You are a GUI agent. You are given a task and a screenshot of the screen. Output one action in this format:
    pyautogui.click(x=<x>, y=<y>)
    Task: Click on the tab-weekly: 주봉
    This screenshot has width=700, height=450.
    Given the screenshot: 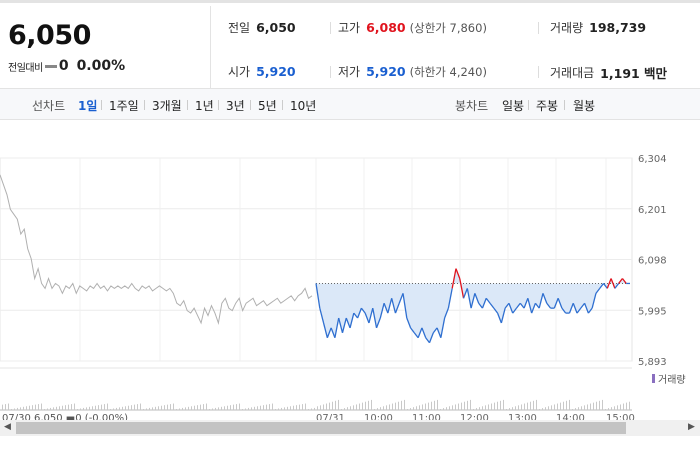 What is the action you would take?
    pyautogui.click(x=547, y=106)
    